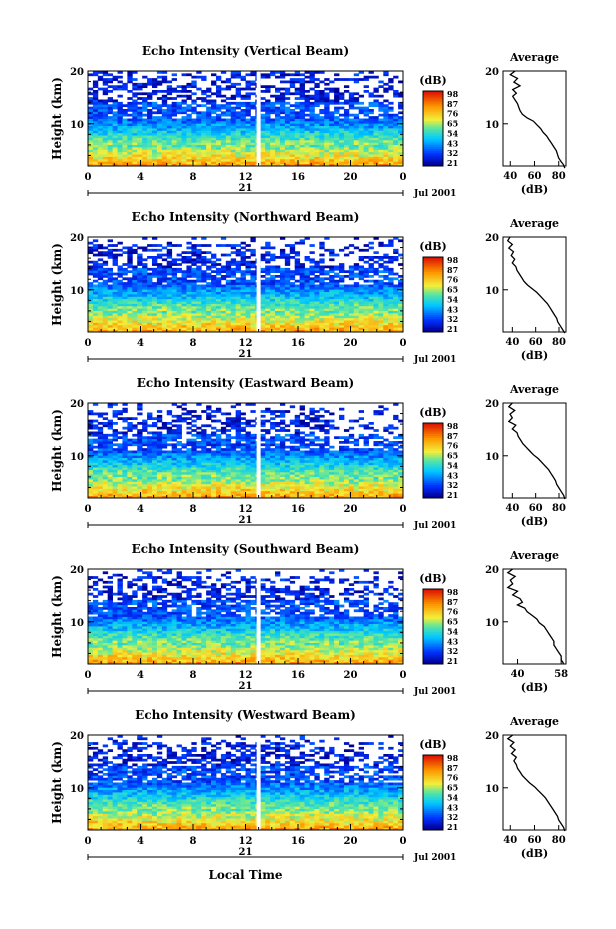 The height and width of the screenshot is (929, 616). I want to click on y-axis-label: Height (km), so click(57, 118).